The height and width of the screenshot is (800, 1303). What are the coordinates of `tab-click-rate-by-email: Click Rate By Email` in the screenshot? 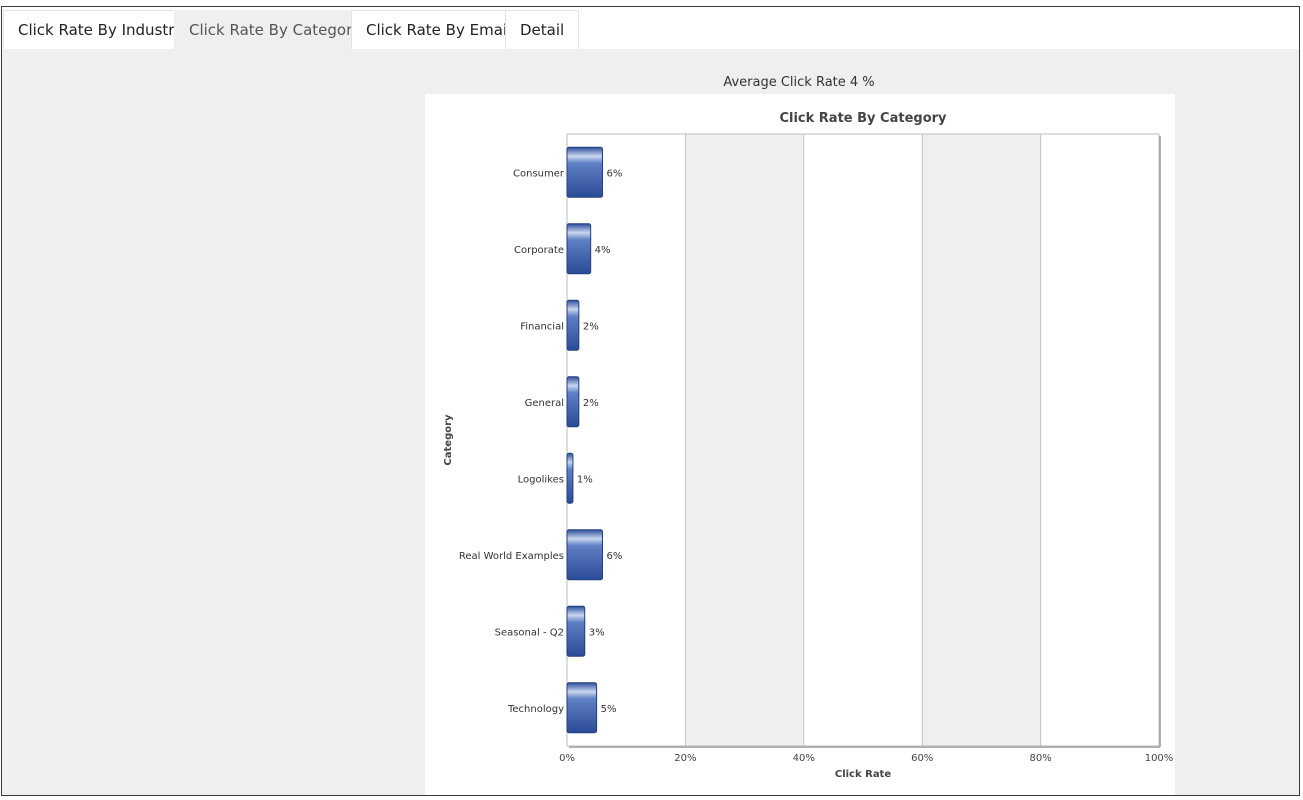 It's located at (439, 29).